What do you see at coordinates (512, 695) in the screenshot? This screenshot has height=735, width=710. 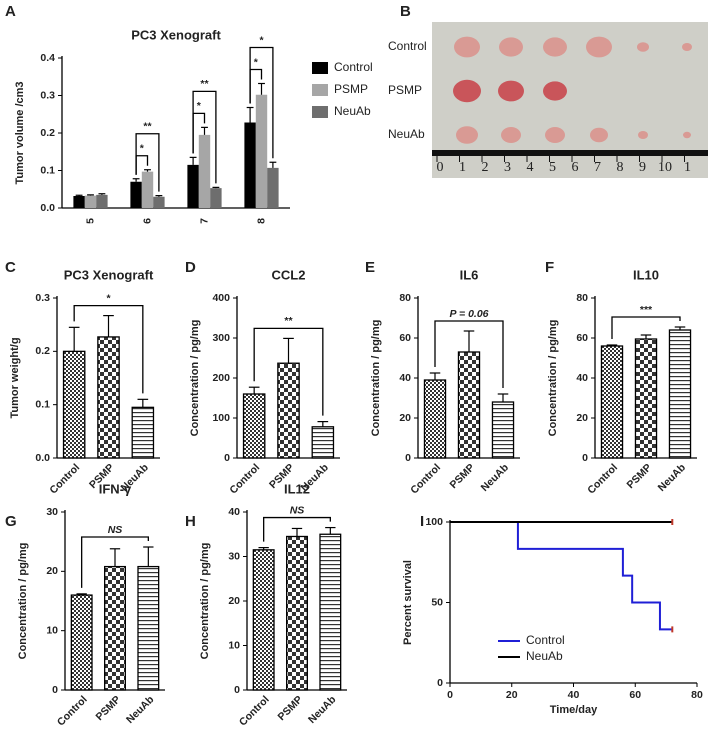 I see `x-tick-label: 20` at bounding box center [512, 695].